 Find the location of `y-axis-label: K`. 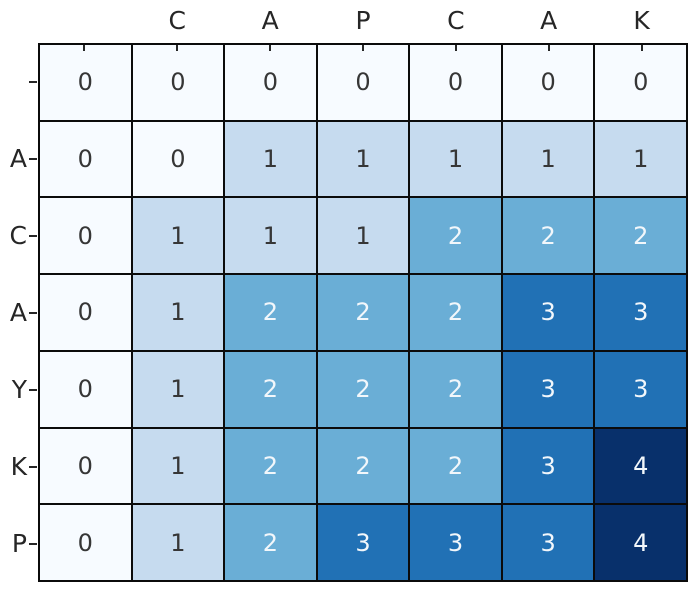

y-axis-label: K is located at coordinates (18, 466).